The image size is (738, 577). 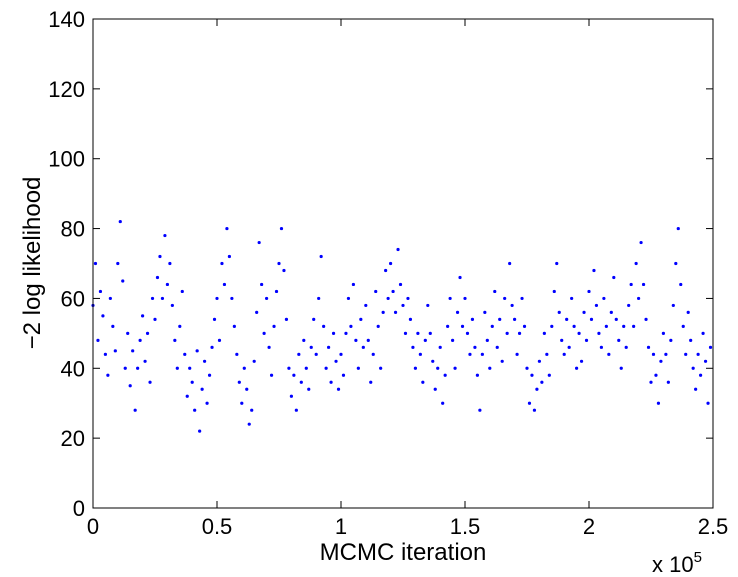 I want to click on y-tick-label: 120, so click(x=66, y=89).